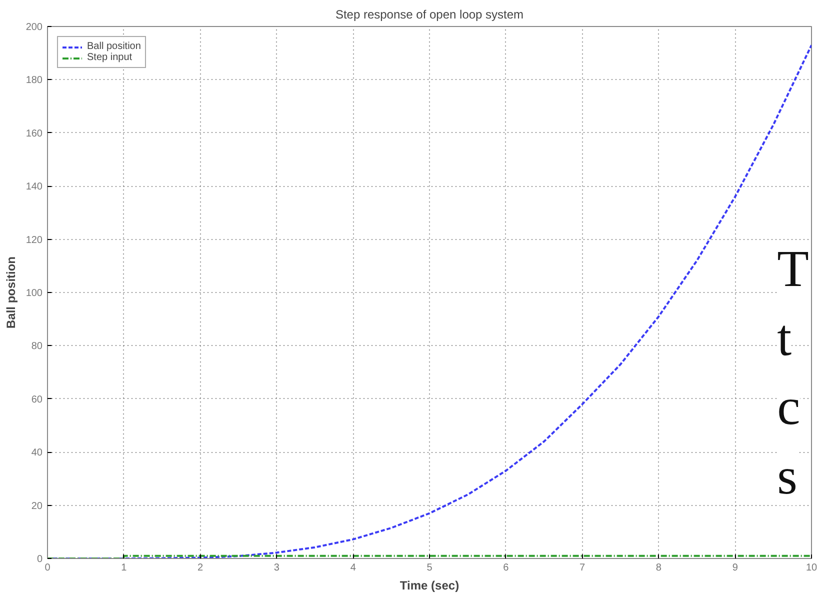  I want to click on x-tick-label: 9, so click(735, 568).